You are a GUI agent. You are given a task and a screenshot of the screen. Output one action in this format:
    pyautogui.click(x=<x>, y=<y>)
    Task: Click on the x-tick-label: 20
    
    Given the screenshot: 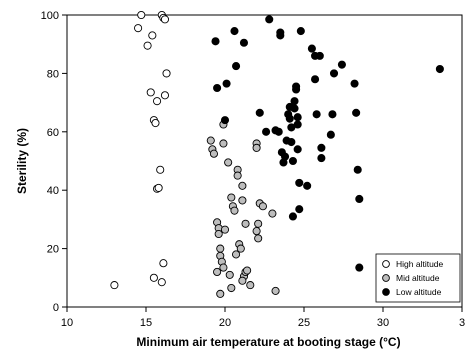 What is the action you would take?
    pyautogui.click(x=225, y=323)
    